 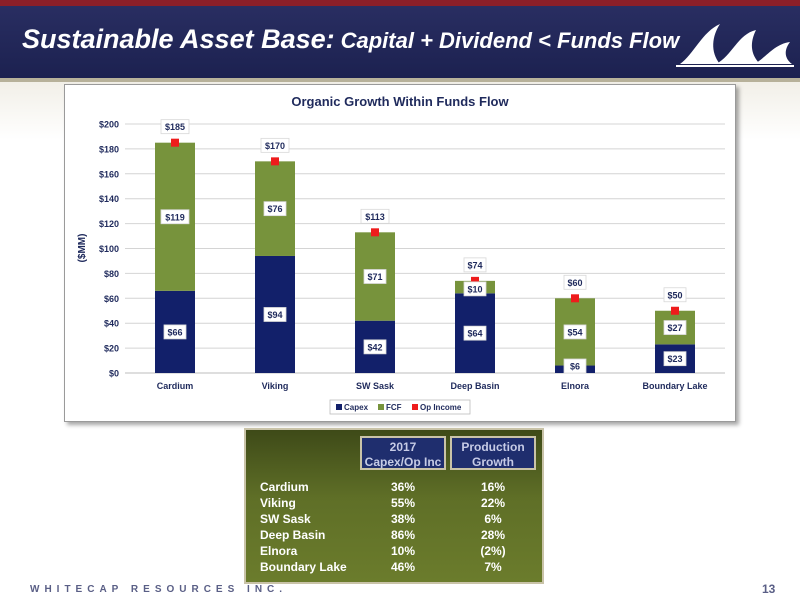 I want to click on row-capex-op: 38%, so click(x=403, y=519).